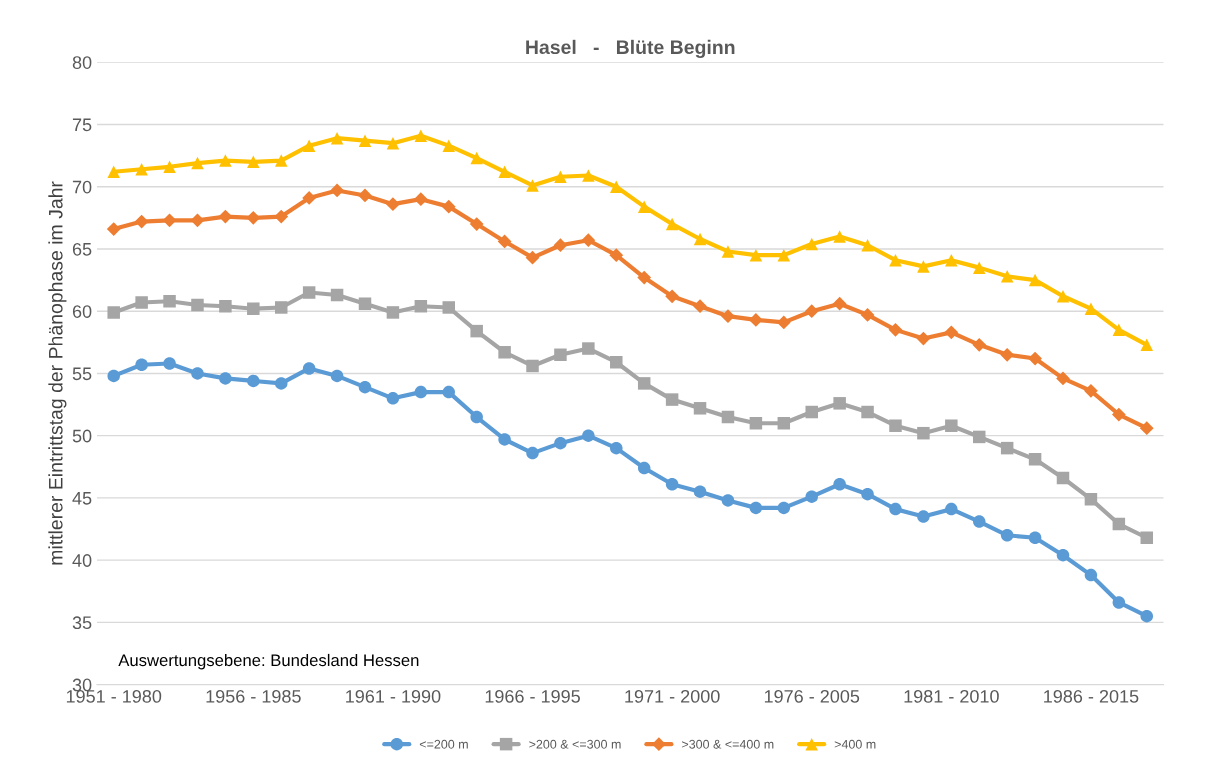 Image resolution: width=1212 pixels, height=778 pixels. Describe the element at coordinates (57, 373) in the screenshot. I see `y-axis-title: mittlerer Eintrittstag der Phänophase im Jahr` at that location.